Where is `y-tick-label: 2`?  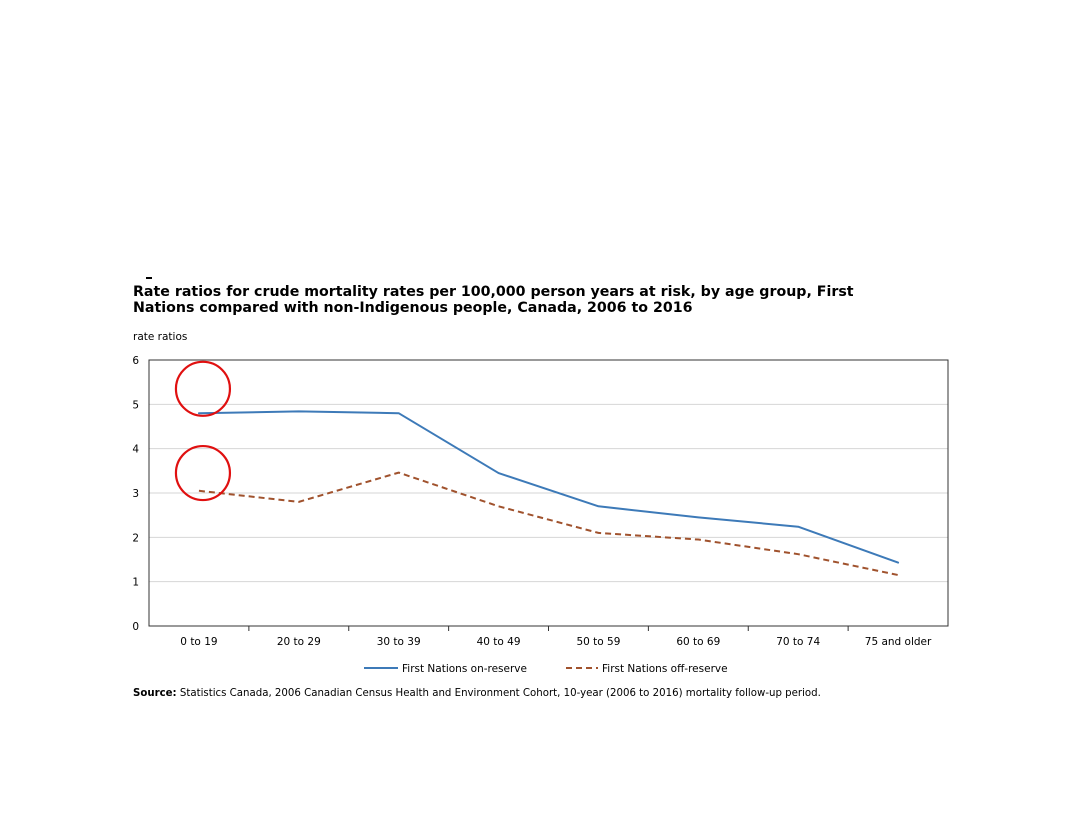 y-tick-label: 2 is located at coordinates (135, 538).